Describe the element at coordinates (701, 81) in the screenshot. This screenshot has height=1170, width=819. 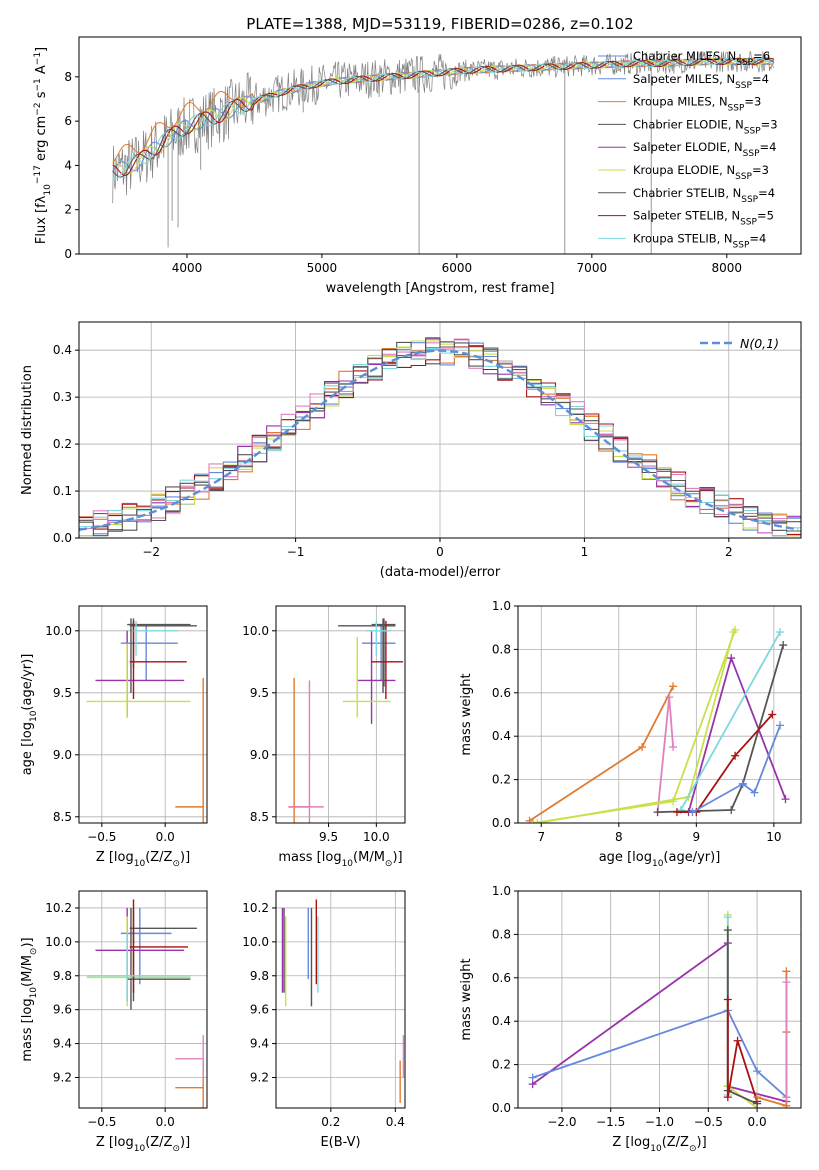
I see `legend-entry: Salpeter MILES, NSSP=4` at that location.